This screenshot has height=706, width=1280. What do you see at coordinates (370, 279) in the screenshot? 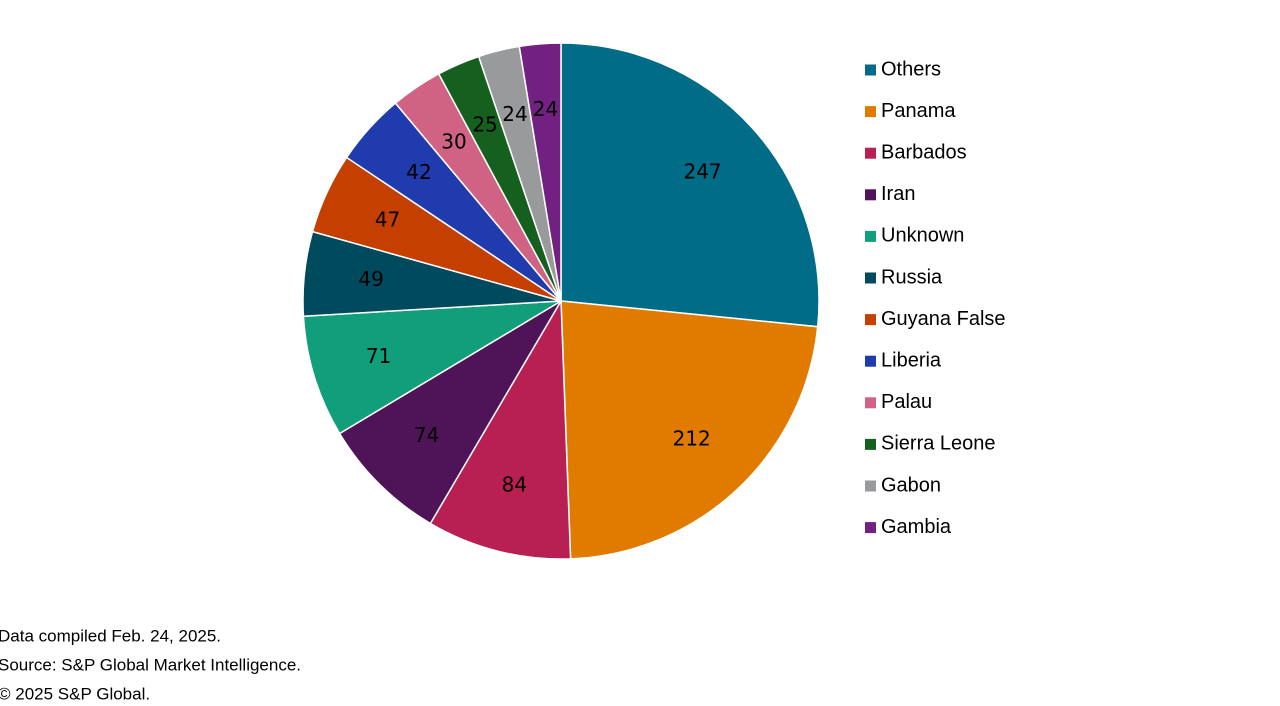
I see `data-label: 49` at bounding box center [370, 279].